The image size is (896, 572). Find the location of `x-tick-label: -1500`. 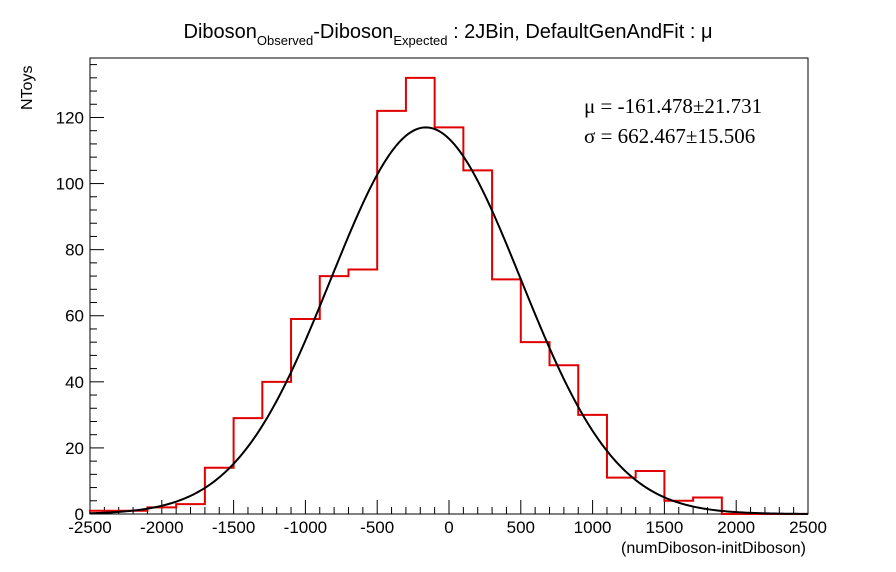

x-tick-label: -1500 is located at coordinates (233, 527).